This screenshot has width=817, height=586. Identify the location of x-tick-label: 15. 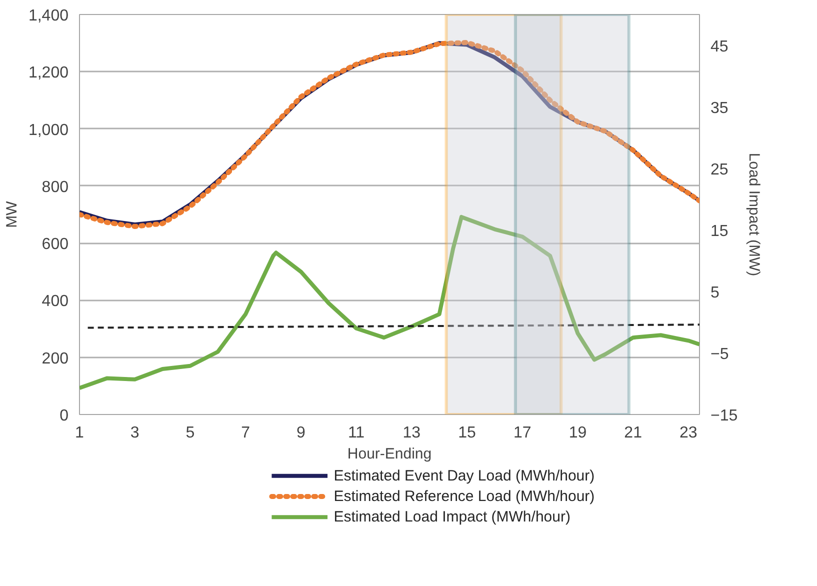
(467, 433).